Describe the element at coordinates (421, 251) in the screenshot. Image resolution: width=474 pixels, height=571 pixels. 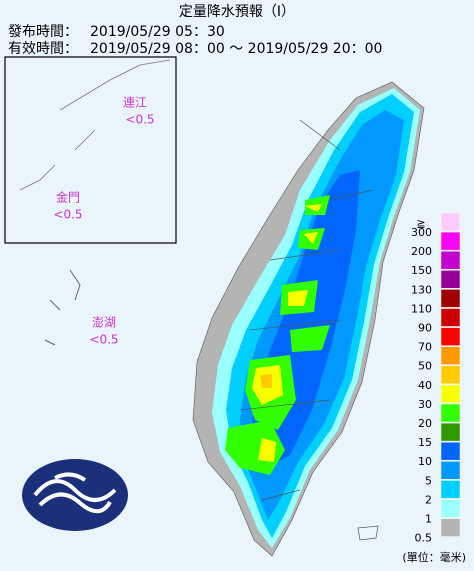
I see `legend-label: 200` at that location.